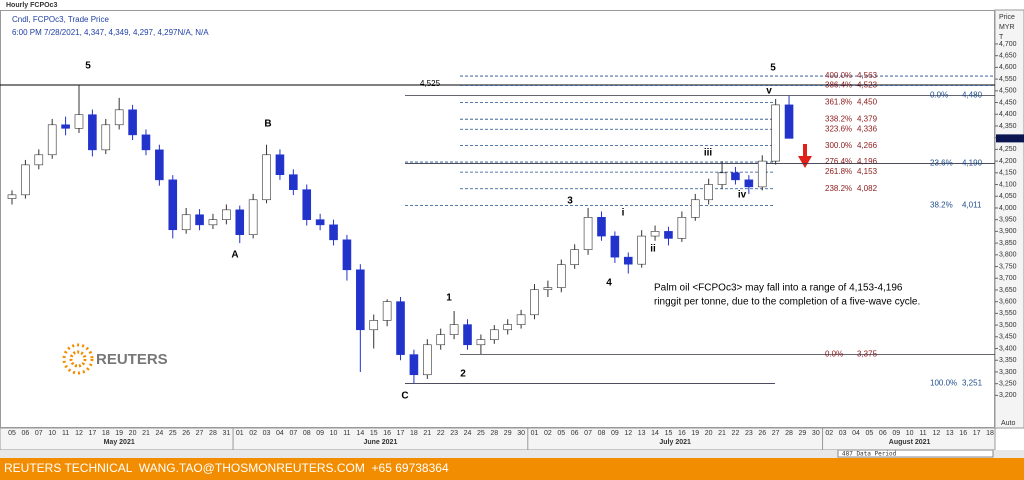  What do you see at coordinates (463, 374) in the screenshot?
I see `wave-label: 2` at bounding box center [463, 374].